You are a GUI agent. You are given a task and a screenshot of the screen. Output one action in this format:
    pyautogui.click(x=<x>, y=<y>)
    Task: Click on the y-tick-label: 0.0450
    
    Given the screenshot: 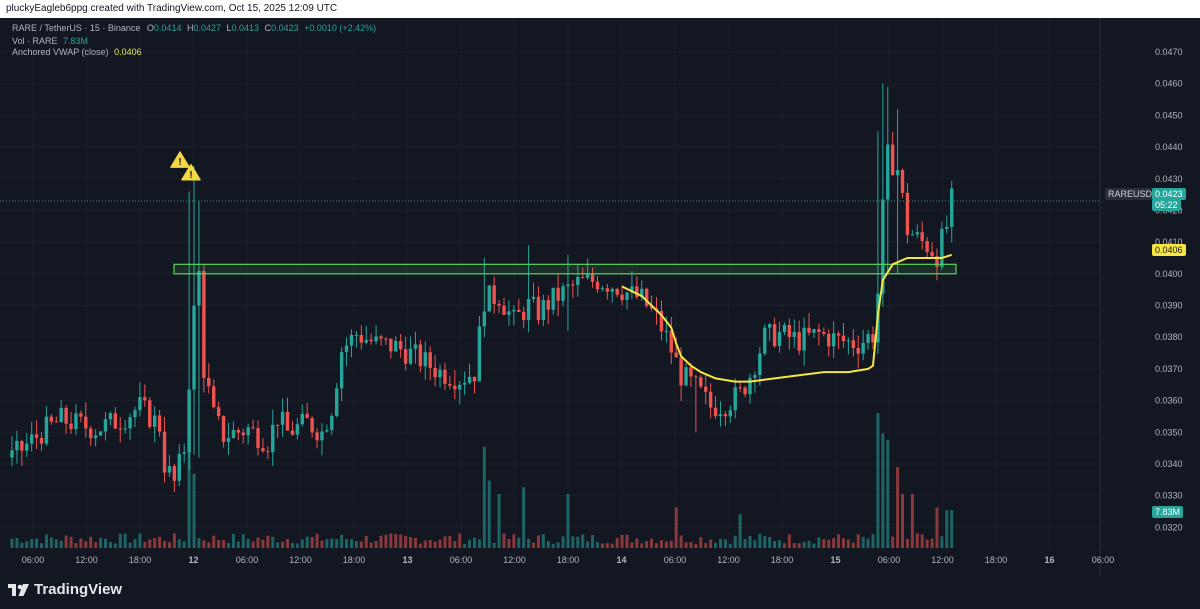 What is the action you would take?
    pyautogui.click(x=1169, y=115)
    